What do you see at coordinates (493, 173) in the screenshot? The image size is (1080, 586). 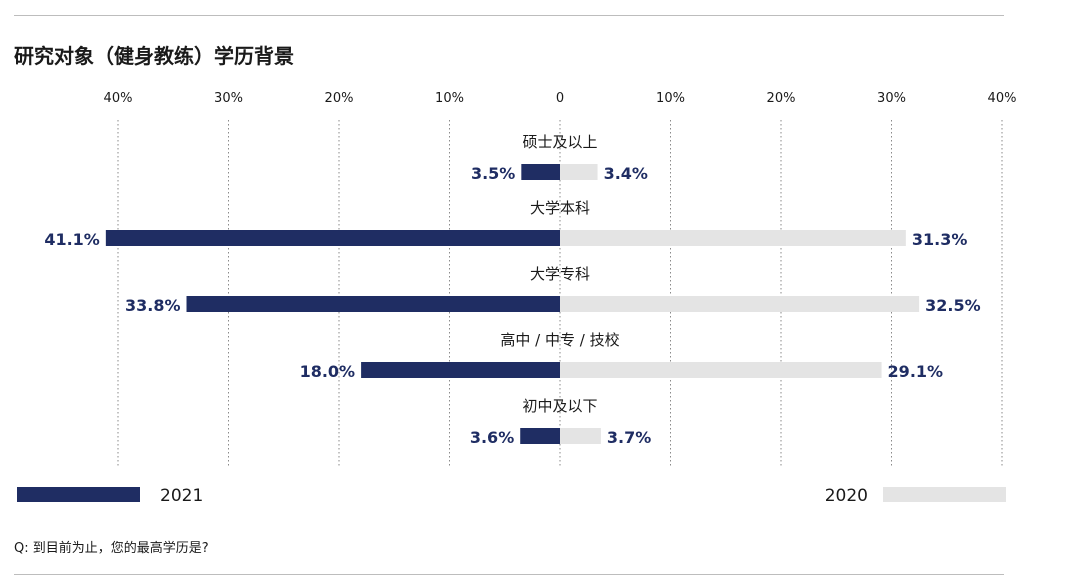 I see `data-label-2021: 3.5%` at bounding box center [493, 173].